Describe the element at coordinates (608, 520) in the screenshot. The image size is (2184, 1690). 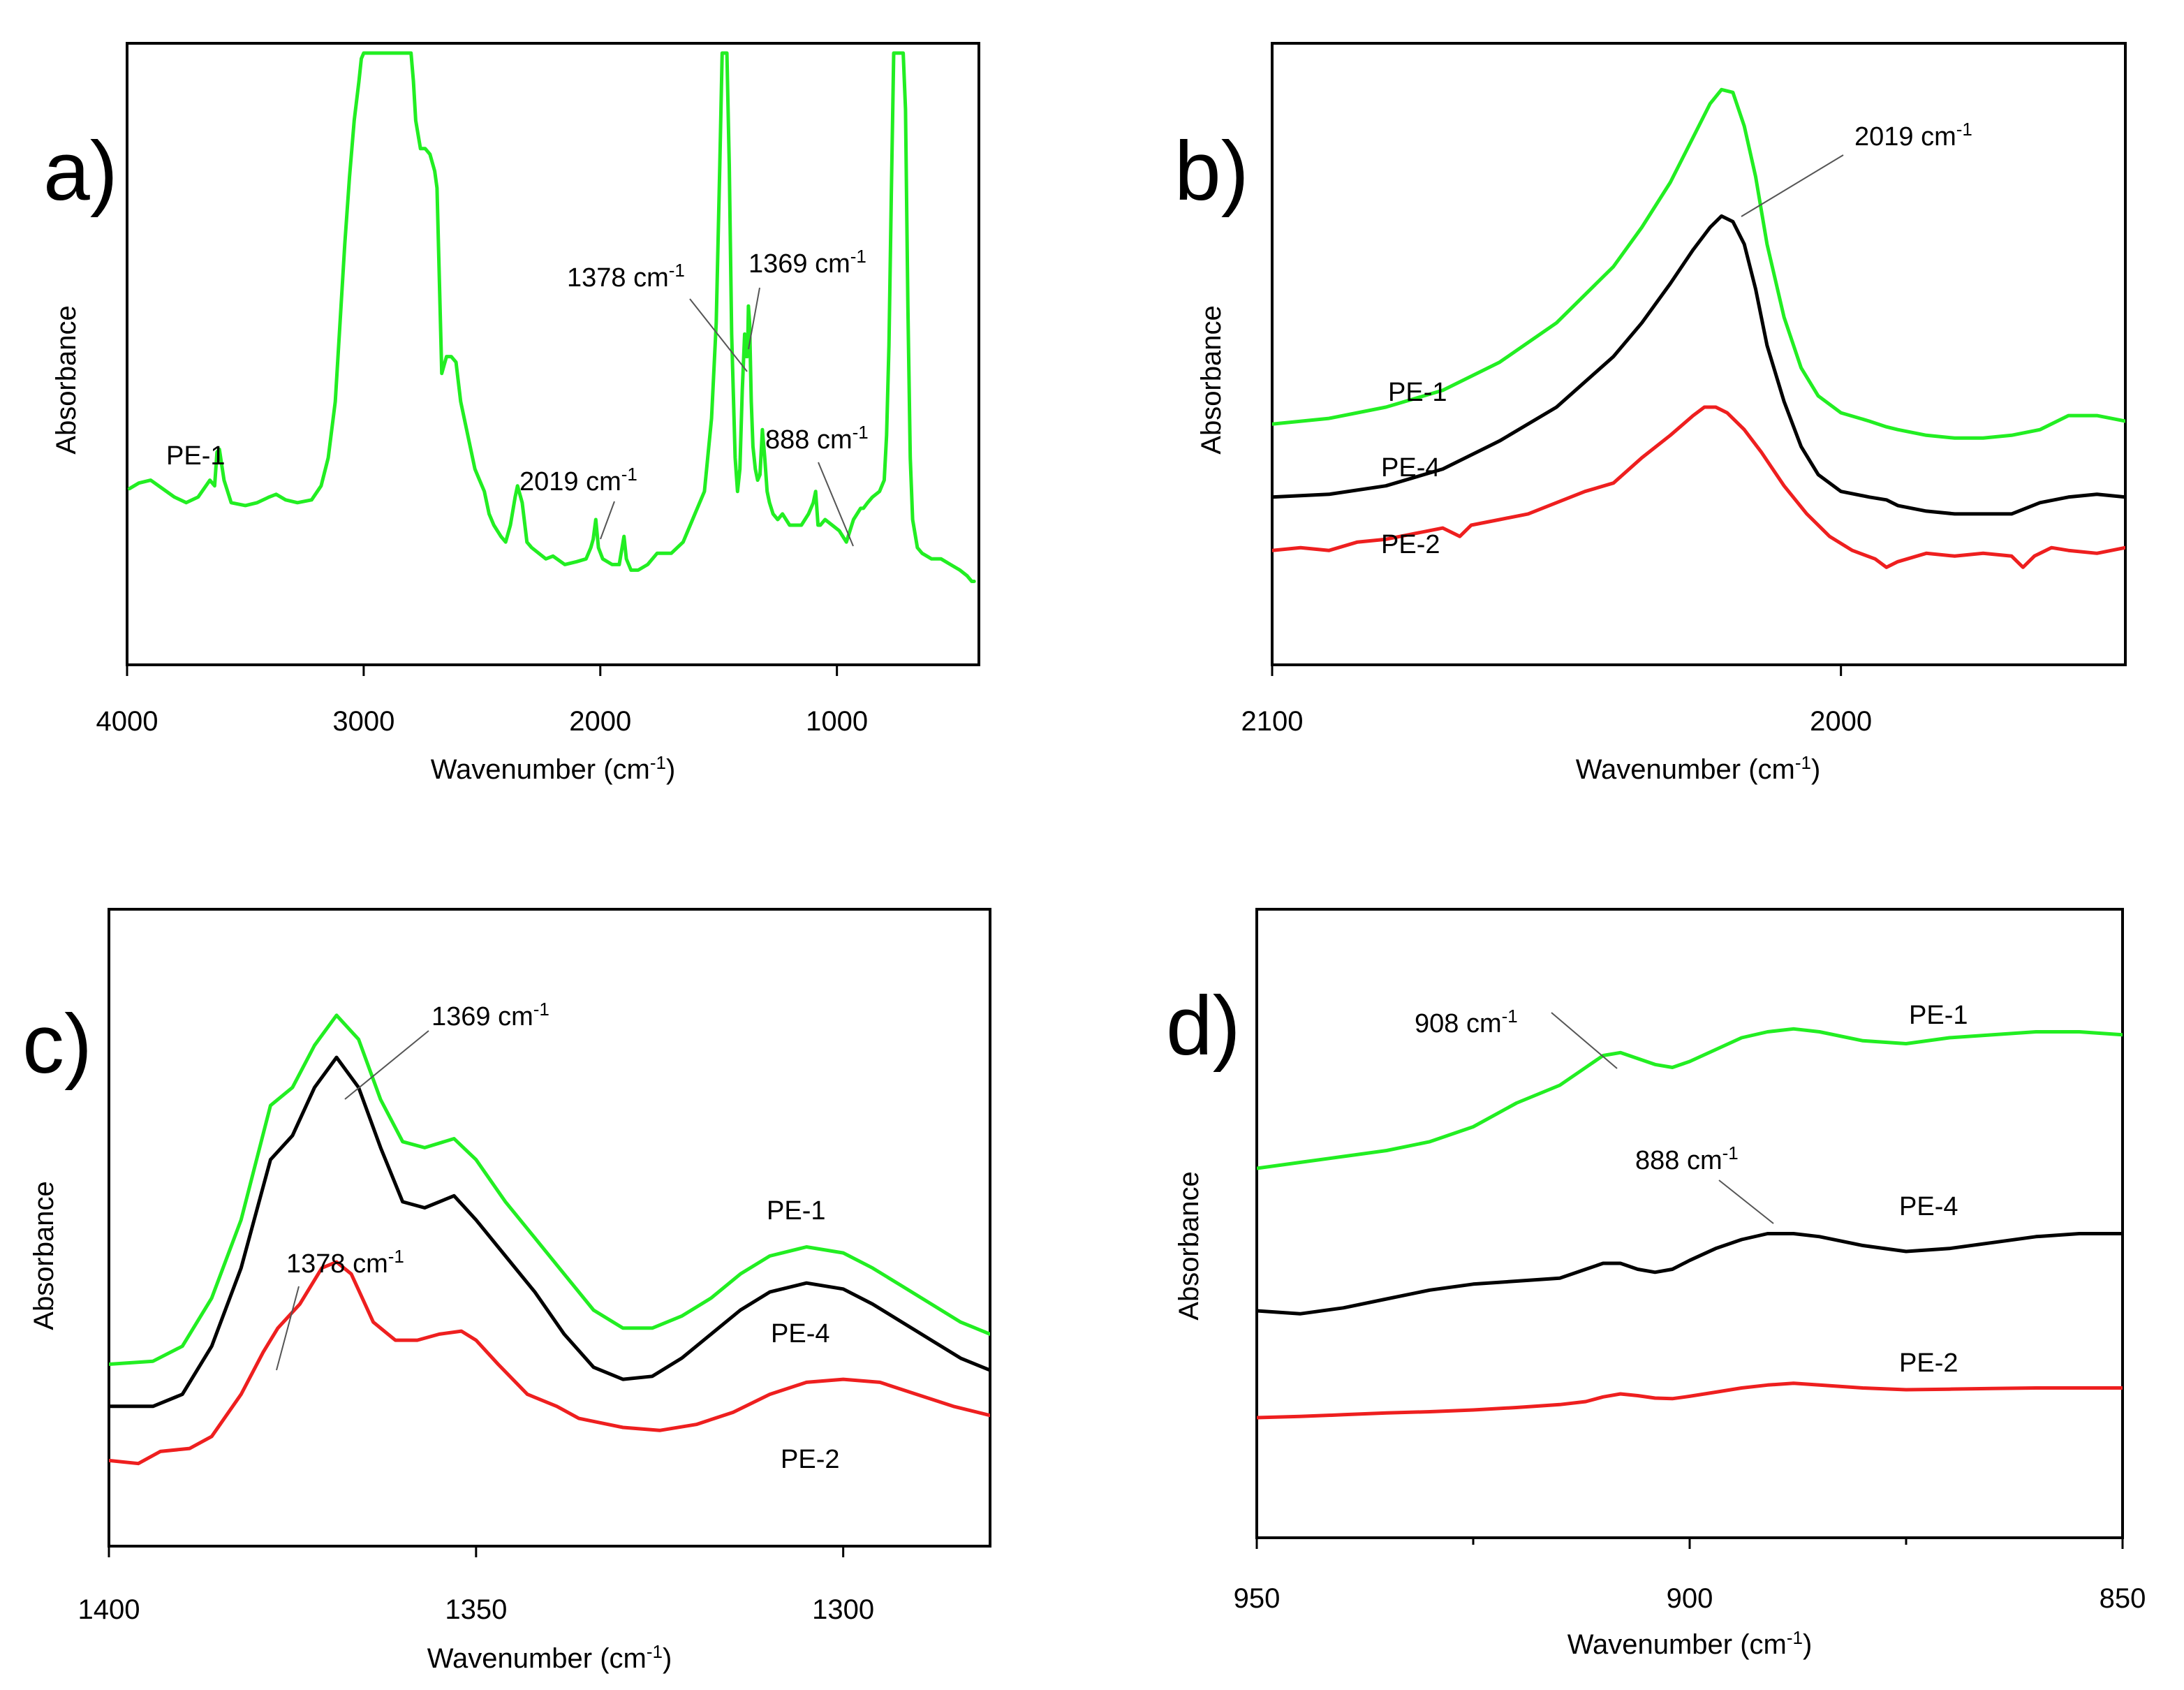
I see `annotation-2019-arrow` at that location.